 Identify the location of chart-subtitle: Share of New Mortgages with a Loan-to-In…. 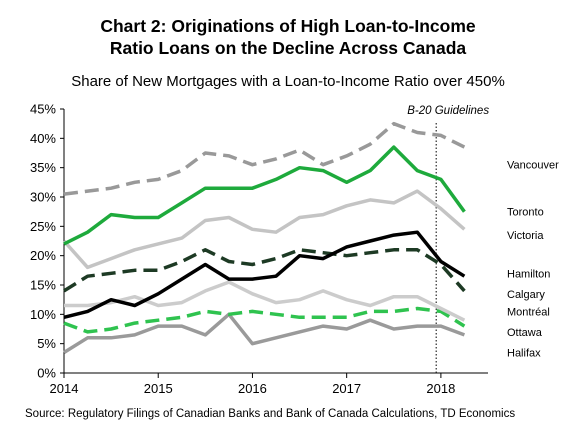
(288, 81).